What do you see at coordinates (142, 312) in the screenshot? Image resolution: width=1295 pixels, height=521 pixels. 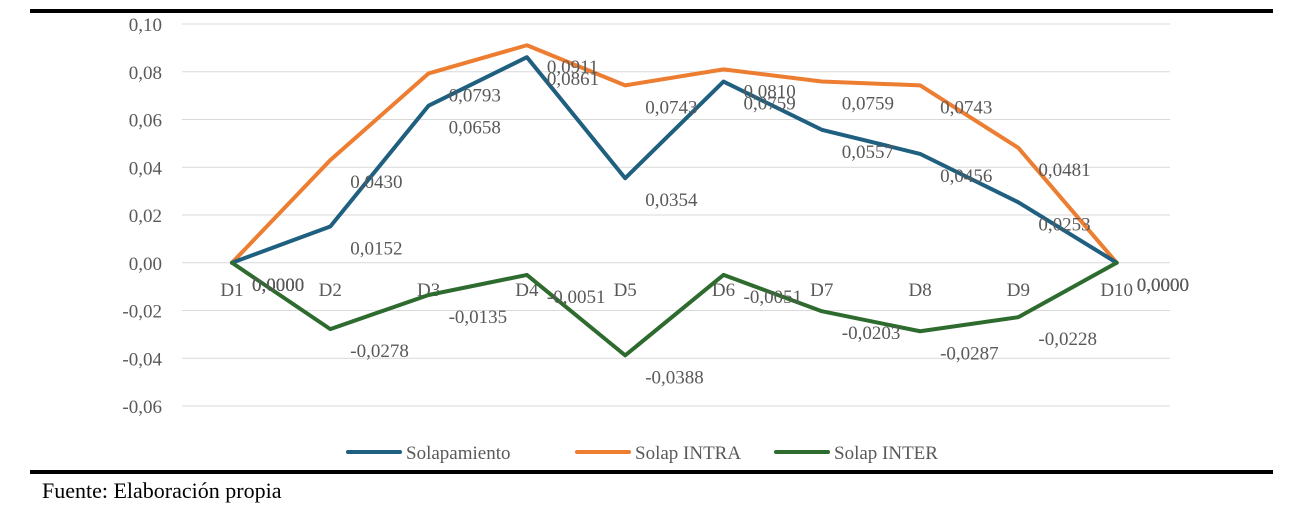 I see `y-tick-label: -0,02` at bounding box center [142, 312].